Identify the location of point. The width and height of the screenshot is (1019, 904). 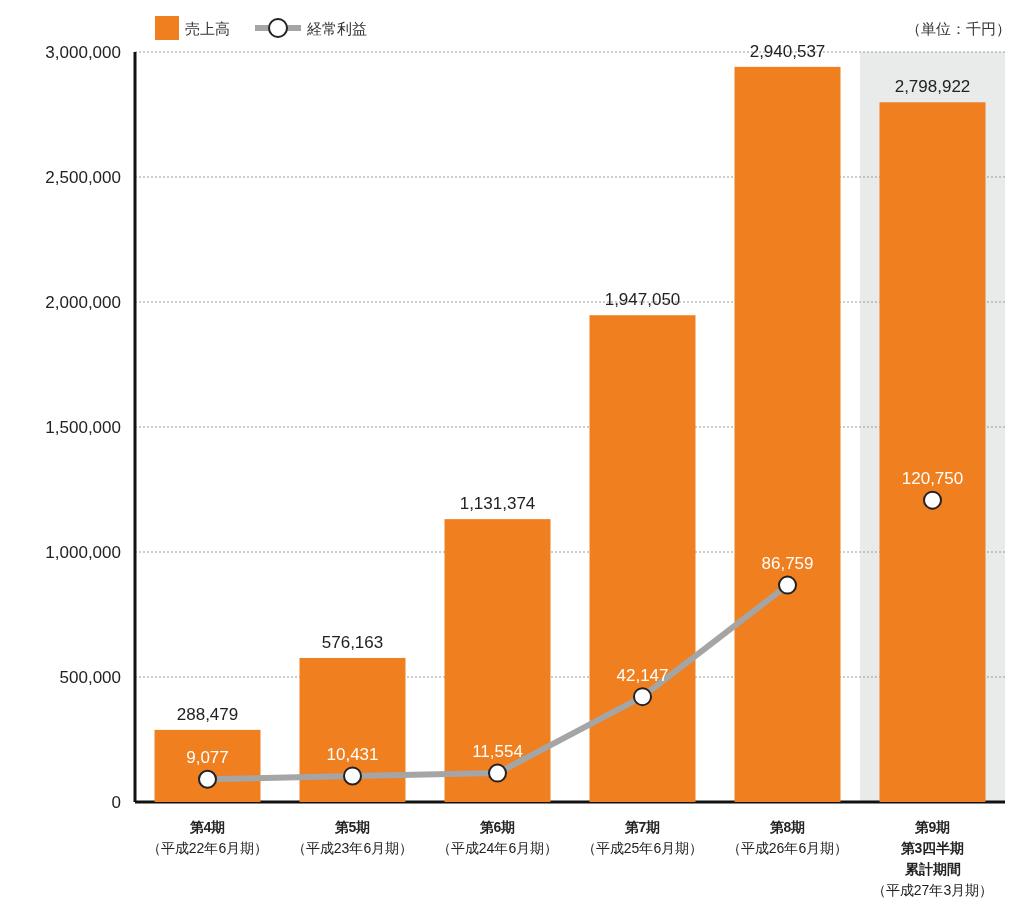
(932, 500).